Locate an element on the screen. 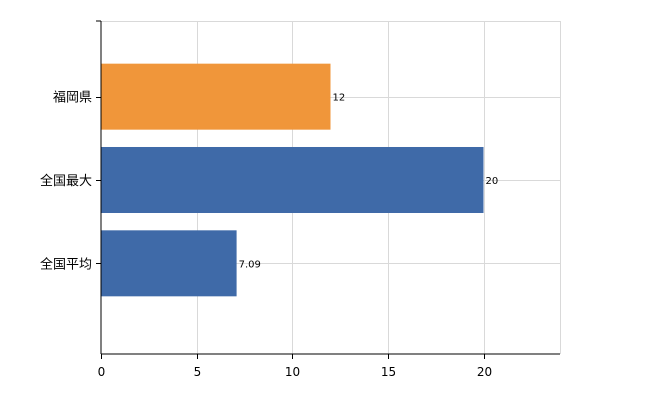 The height and width of the screenshot is (400, 650). data-label: 7.09 is located at coordinates (250, 264).